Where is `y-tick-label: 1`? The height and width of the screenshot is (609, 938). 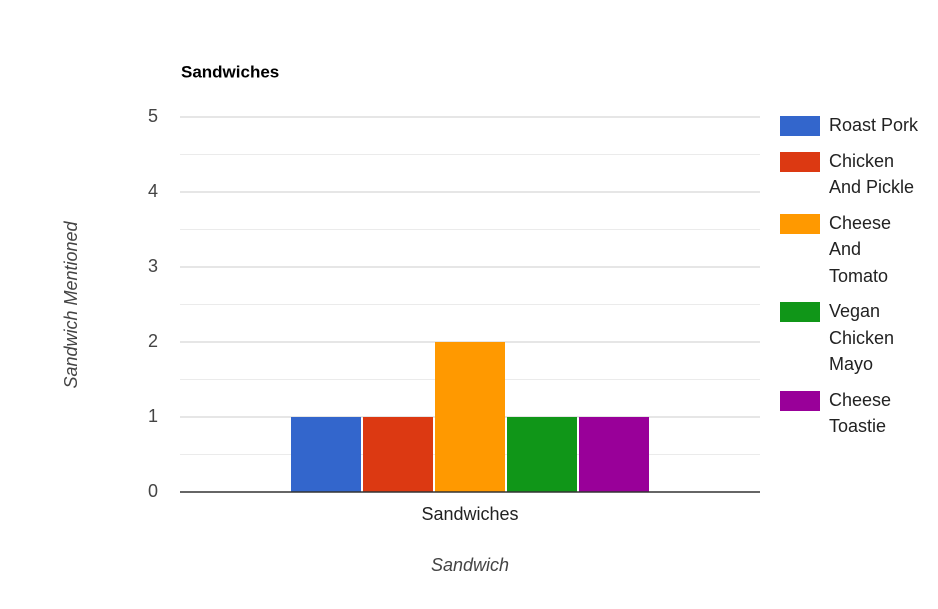 y-tick-label: 1 is located at coordinates (153, 416).